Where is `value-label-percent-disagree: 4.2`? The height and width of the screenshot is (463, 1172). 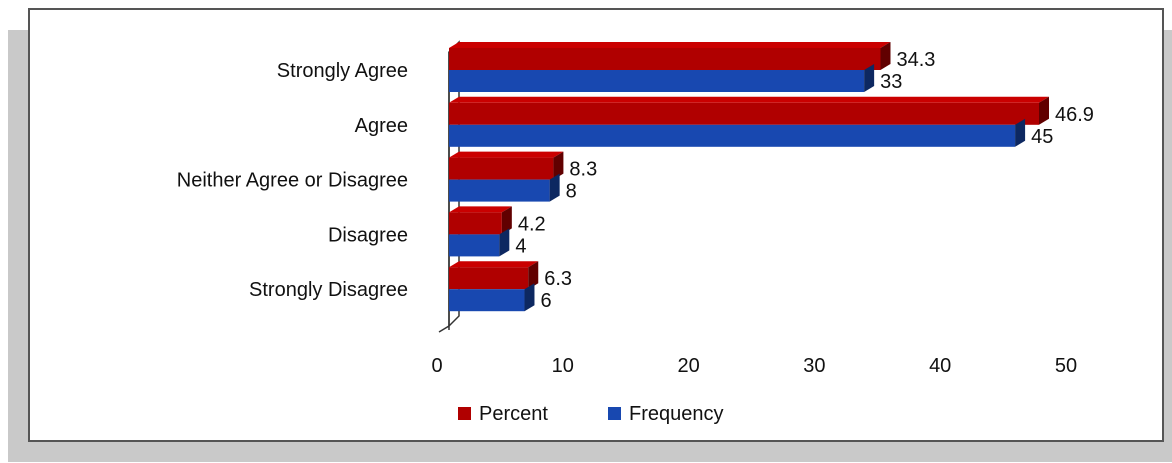 value-label-percent-disagree: 4.2 is located at coordinates (532, 224).